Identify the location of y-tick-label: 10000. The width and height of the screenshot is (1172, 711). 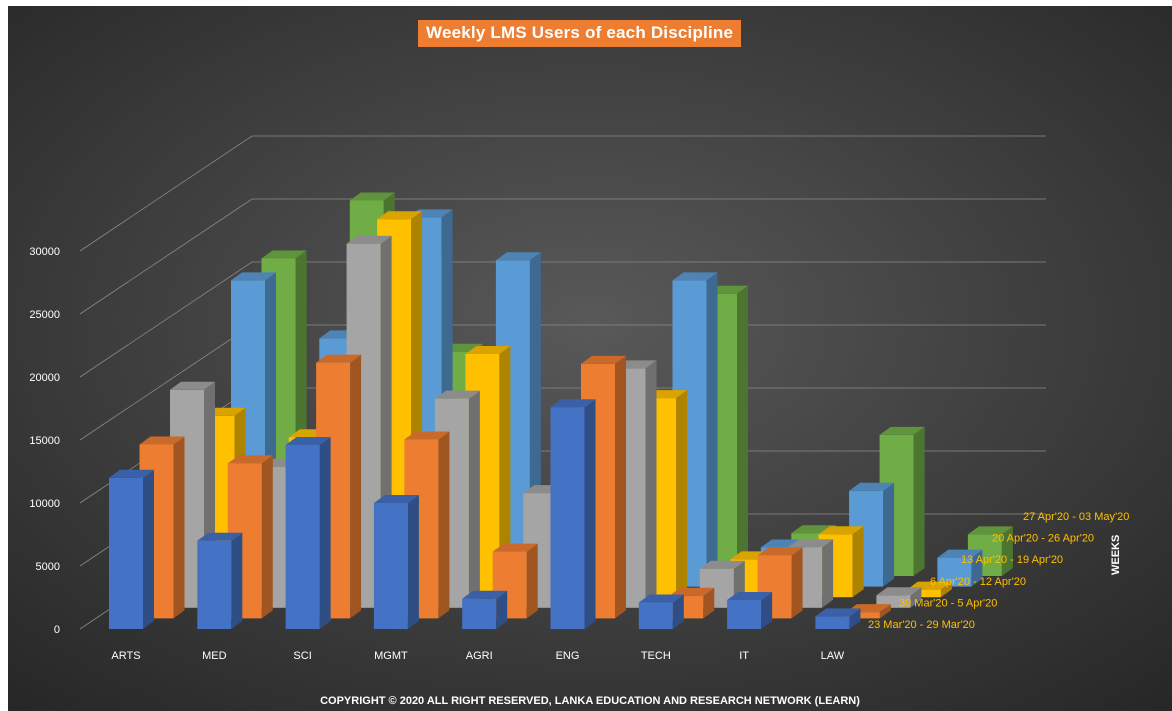
(44, 504).